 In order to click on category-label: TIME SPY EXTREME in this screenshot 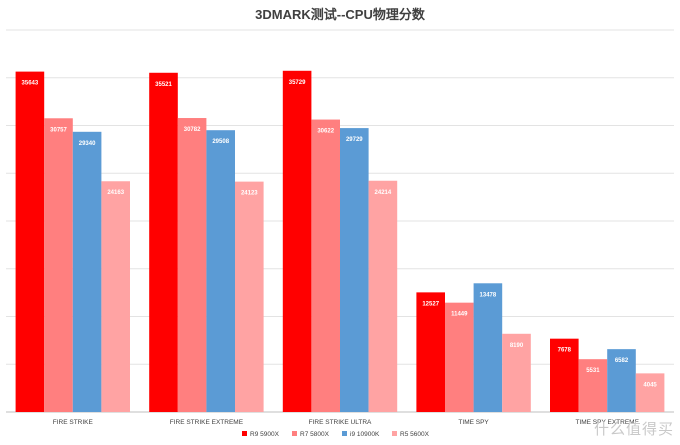, I will do `click(607, 422)`.